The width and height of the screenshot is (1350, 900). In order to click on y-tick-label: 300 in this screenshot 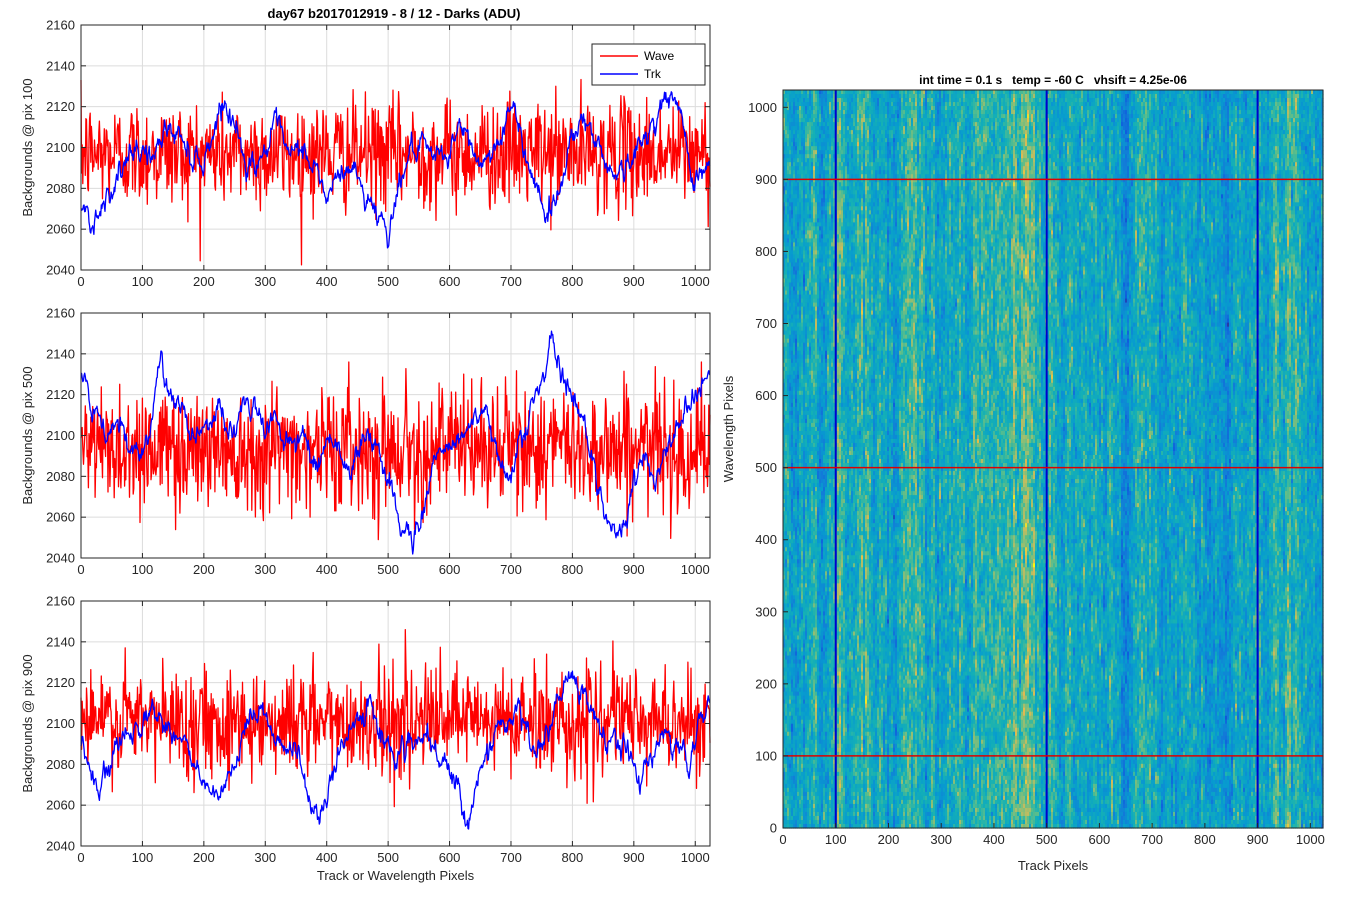, I will do `click(766, 611)`.